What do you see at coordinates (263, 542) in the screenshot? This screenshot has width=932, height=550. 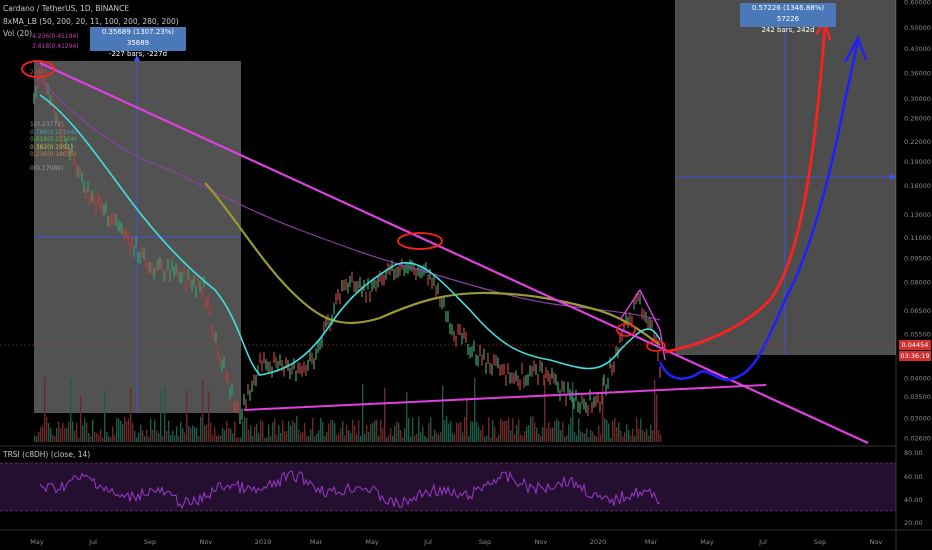 I see `time-tick-label: 2019` at bounding box center [263, 542].